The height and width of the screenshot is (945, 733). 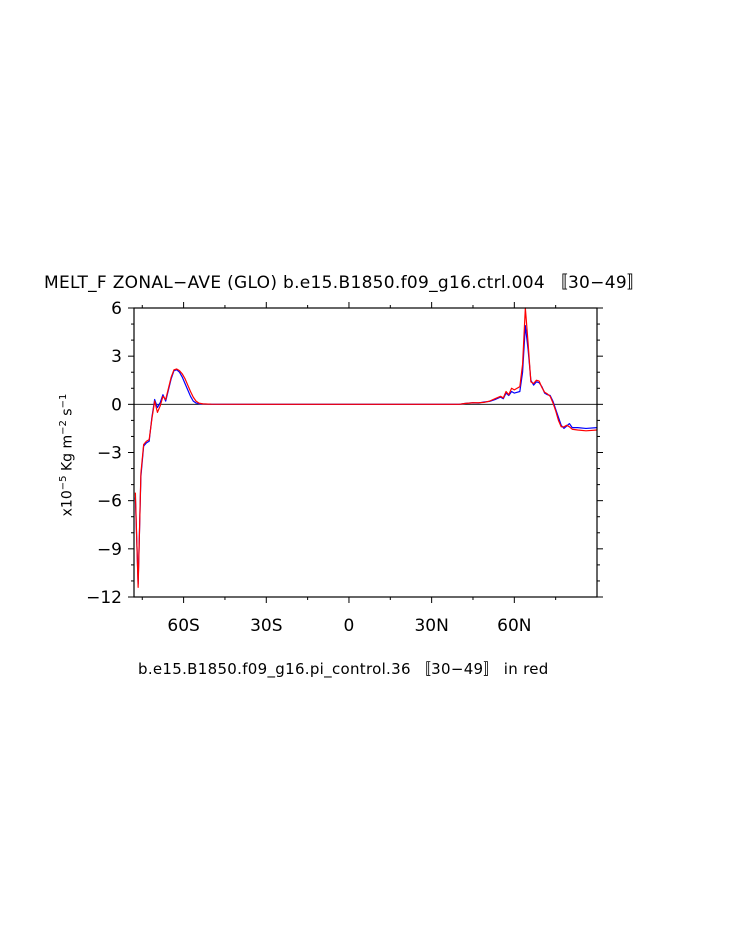 What do you see at coordinates (109, 454) in the screenshot?
I see `y-tick-label: −3` at bounding box center [109, 454].